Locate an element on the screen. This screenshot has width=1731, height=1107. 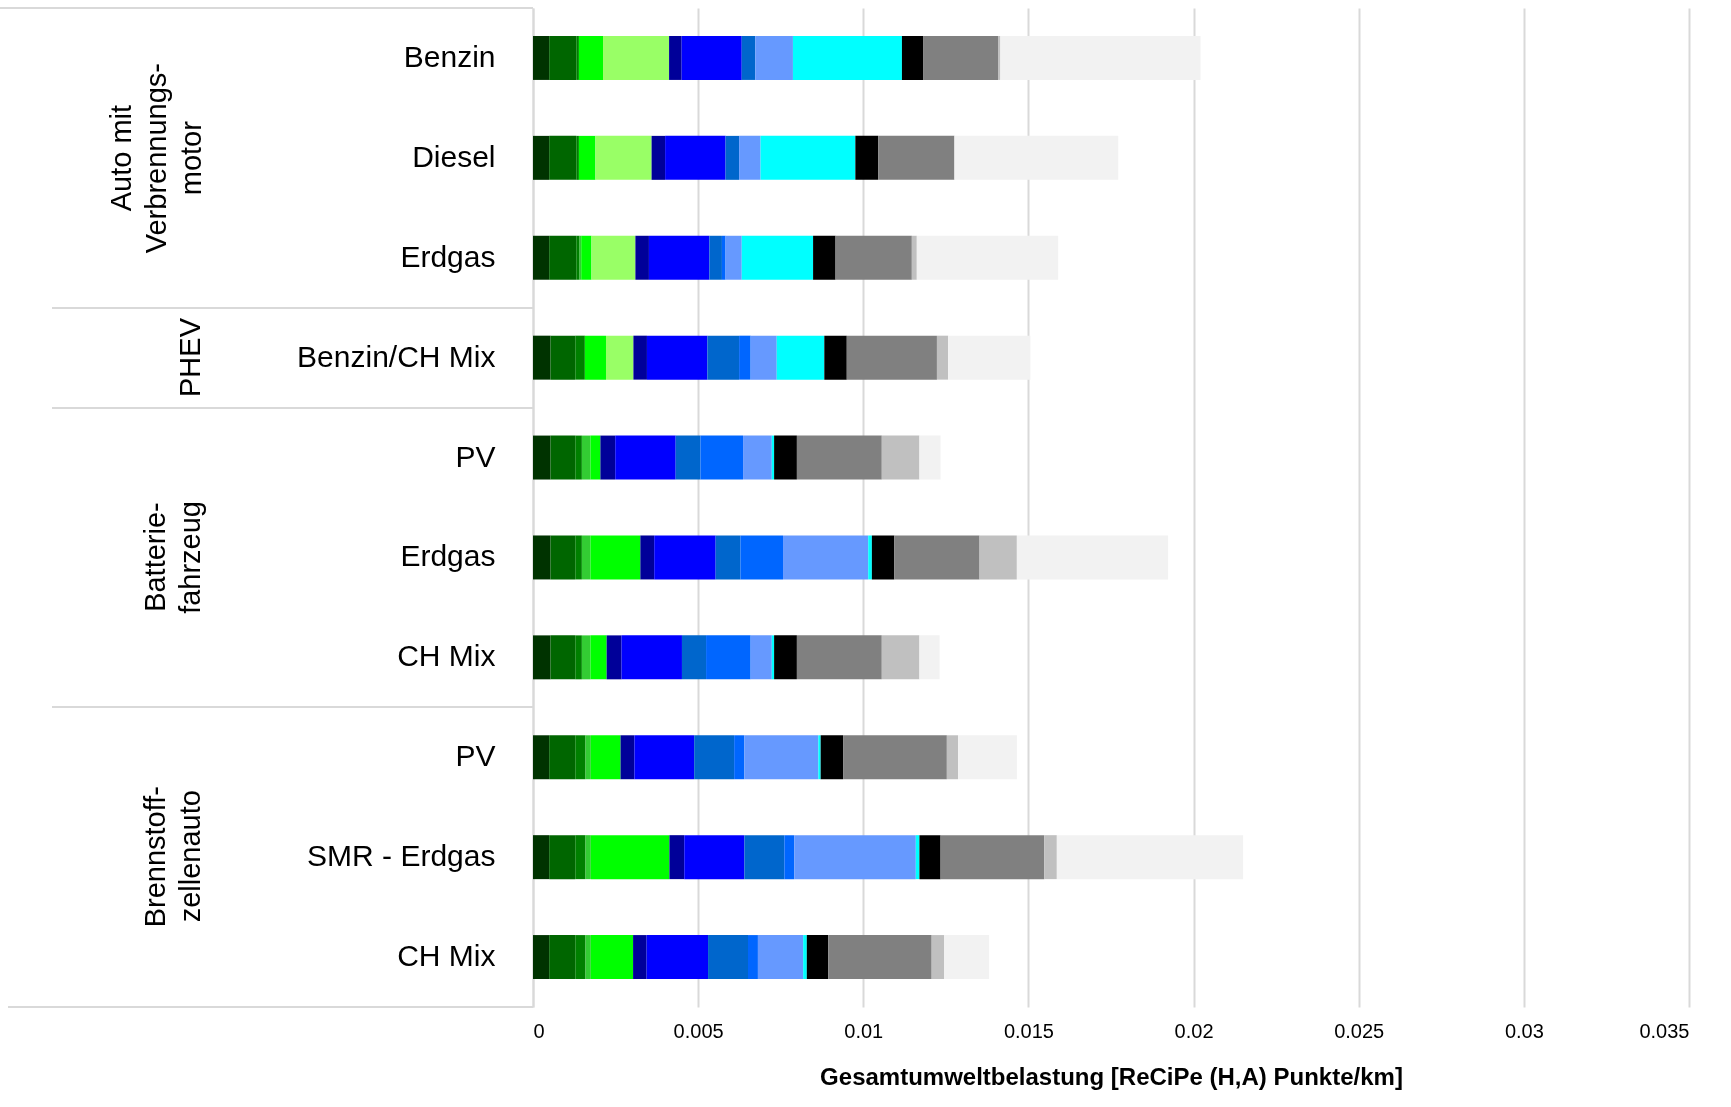
text: Brennstoff- zellenauto is located at coordinates (173, 857).